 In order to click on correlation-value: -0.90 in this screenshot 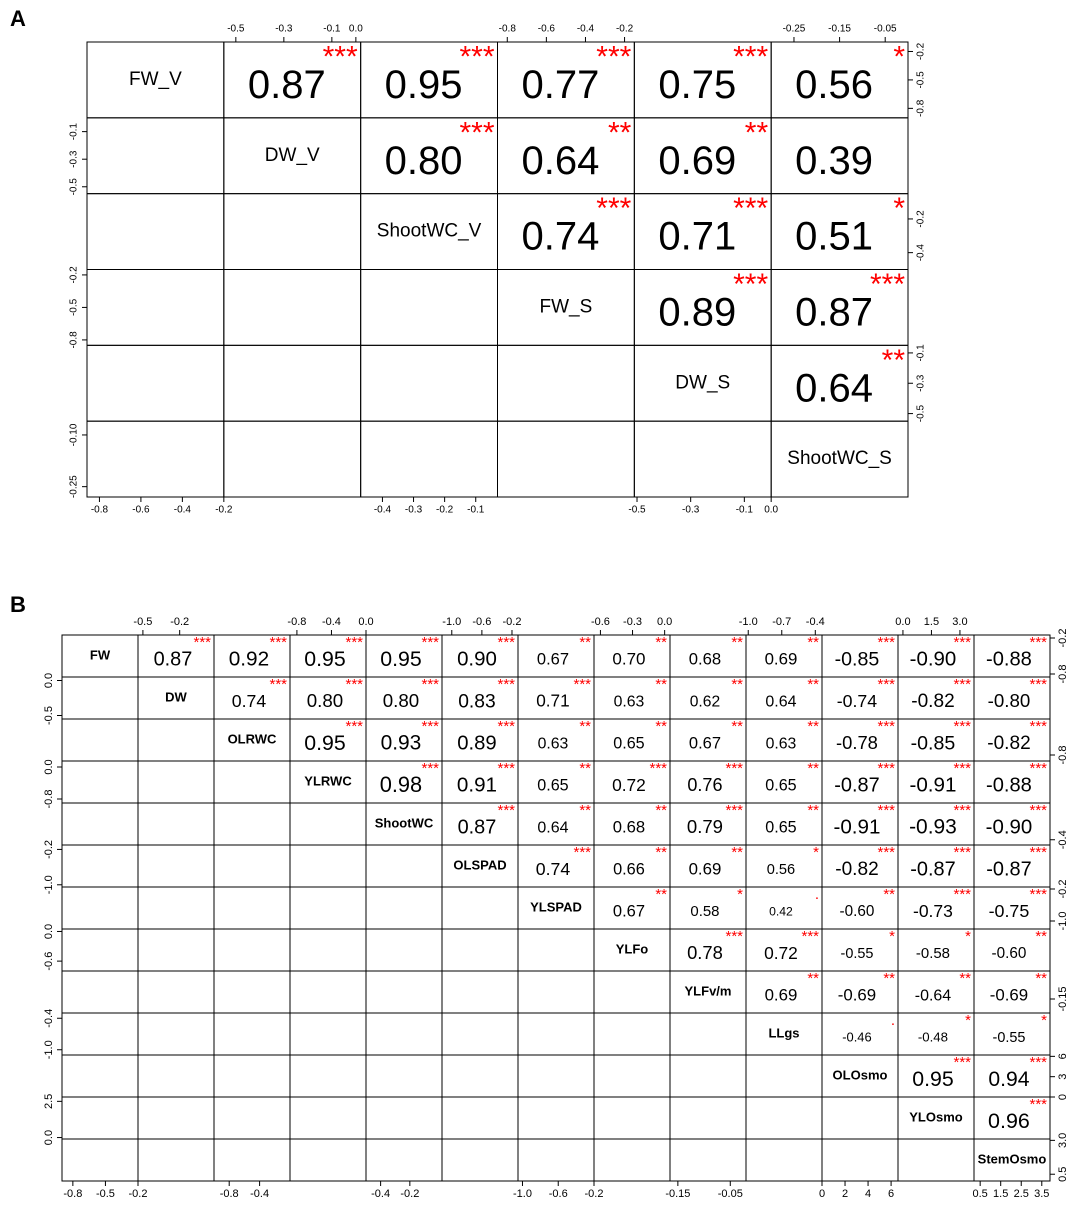, I will do `click(933, 659)`.